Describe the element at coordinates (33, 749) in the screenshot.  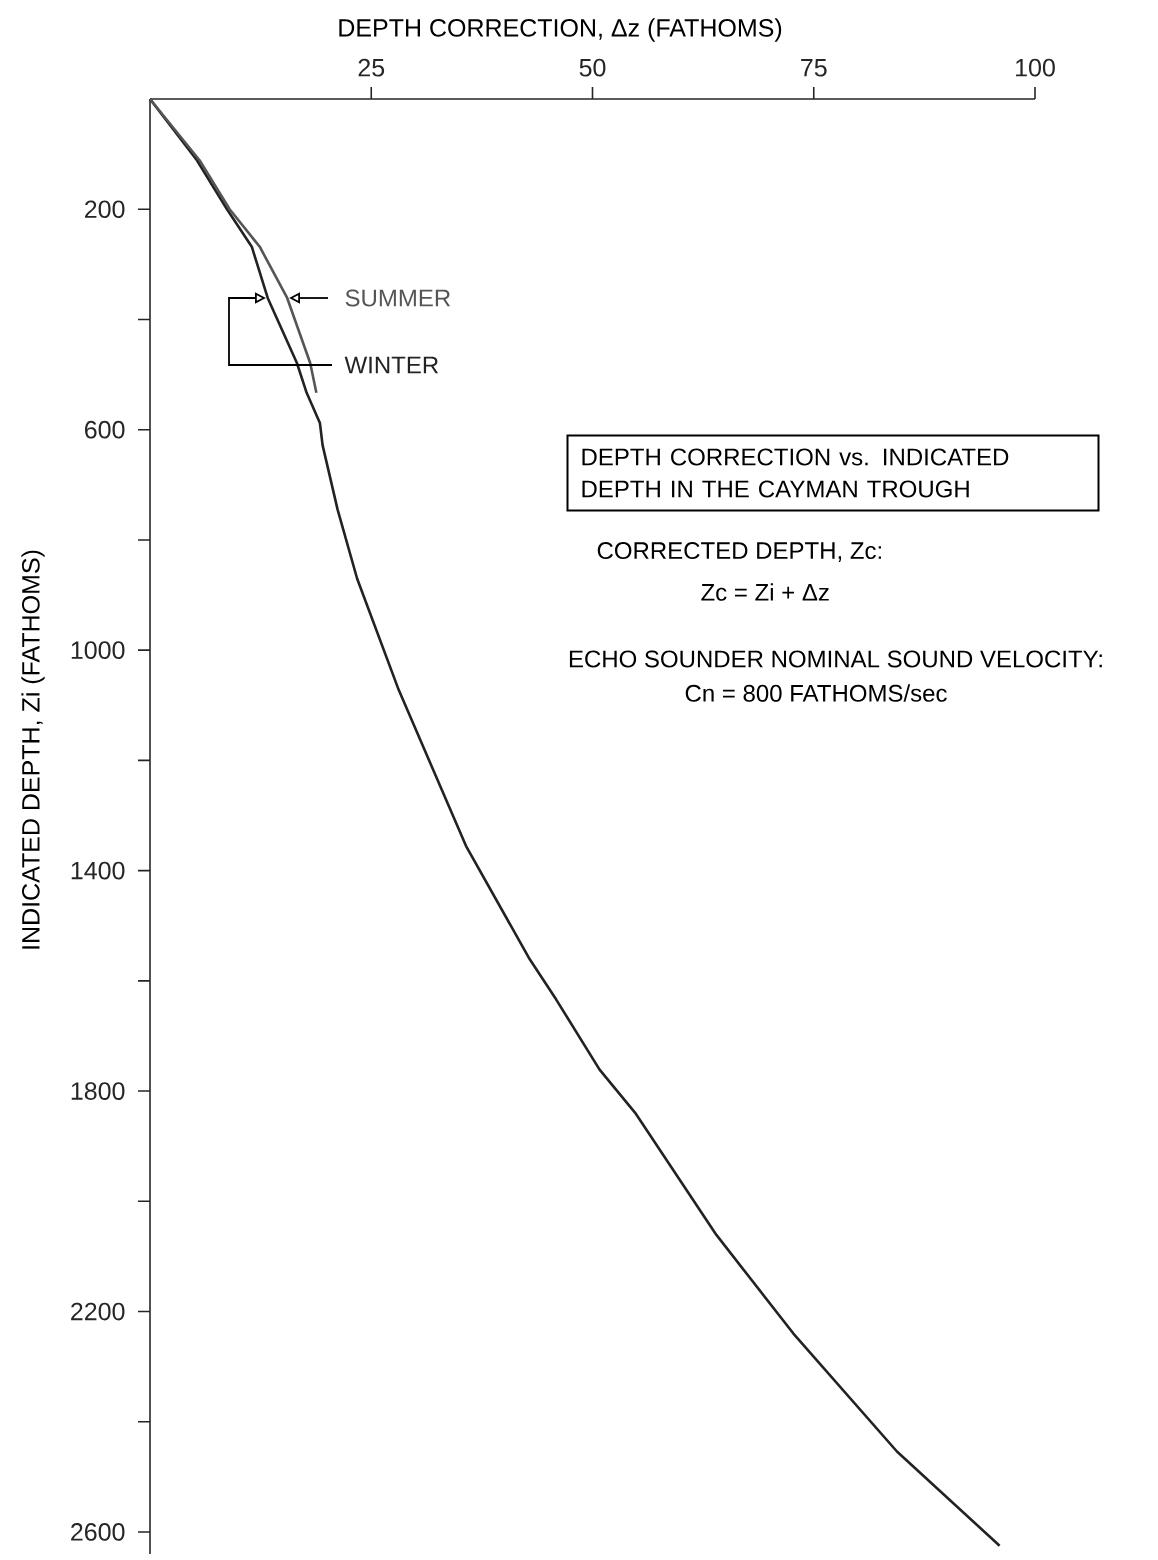
I see `y-axis-title: INDICATED DEPTH, Zi (FATHOMS)` at that location.